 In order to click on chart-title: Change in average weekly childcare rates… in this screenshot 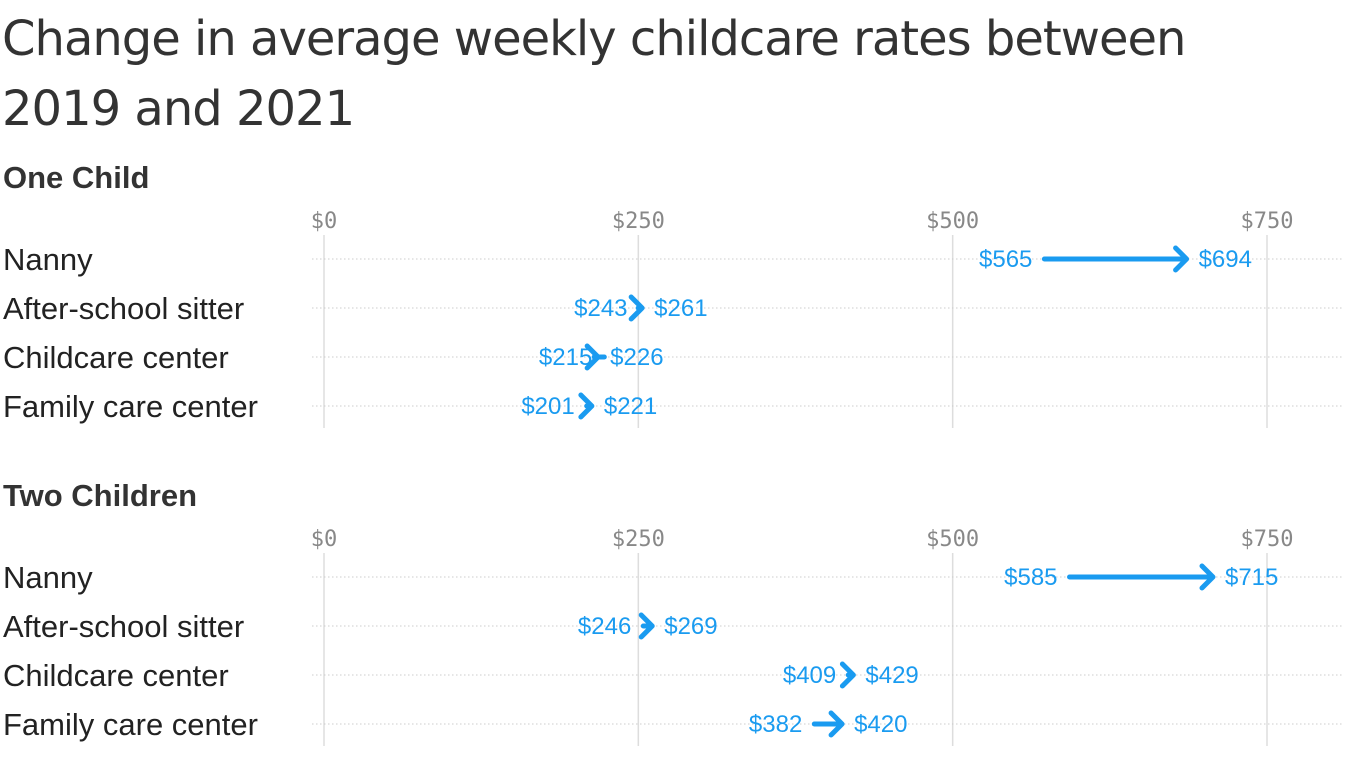, I will do `click(594, 74)`.